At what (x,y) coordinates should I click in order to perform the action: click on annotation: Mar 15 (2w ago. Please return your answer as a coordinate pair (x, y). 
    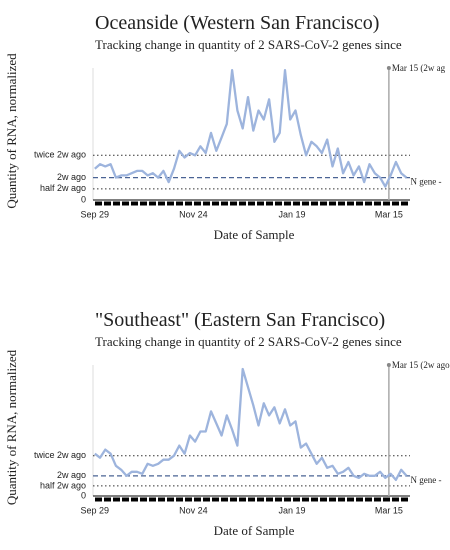
    Looking at the image, I should click on (421, 365).